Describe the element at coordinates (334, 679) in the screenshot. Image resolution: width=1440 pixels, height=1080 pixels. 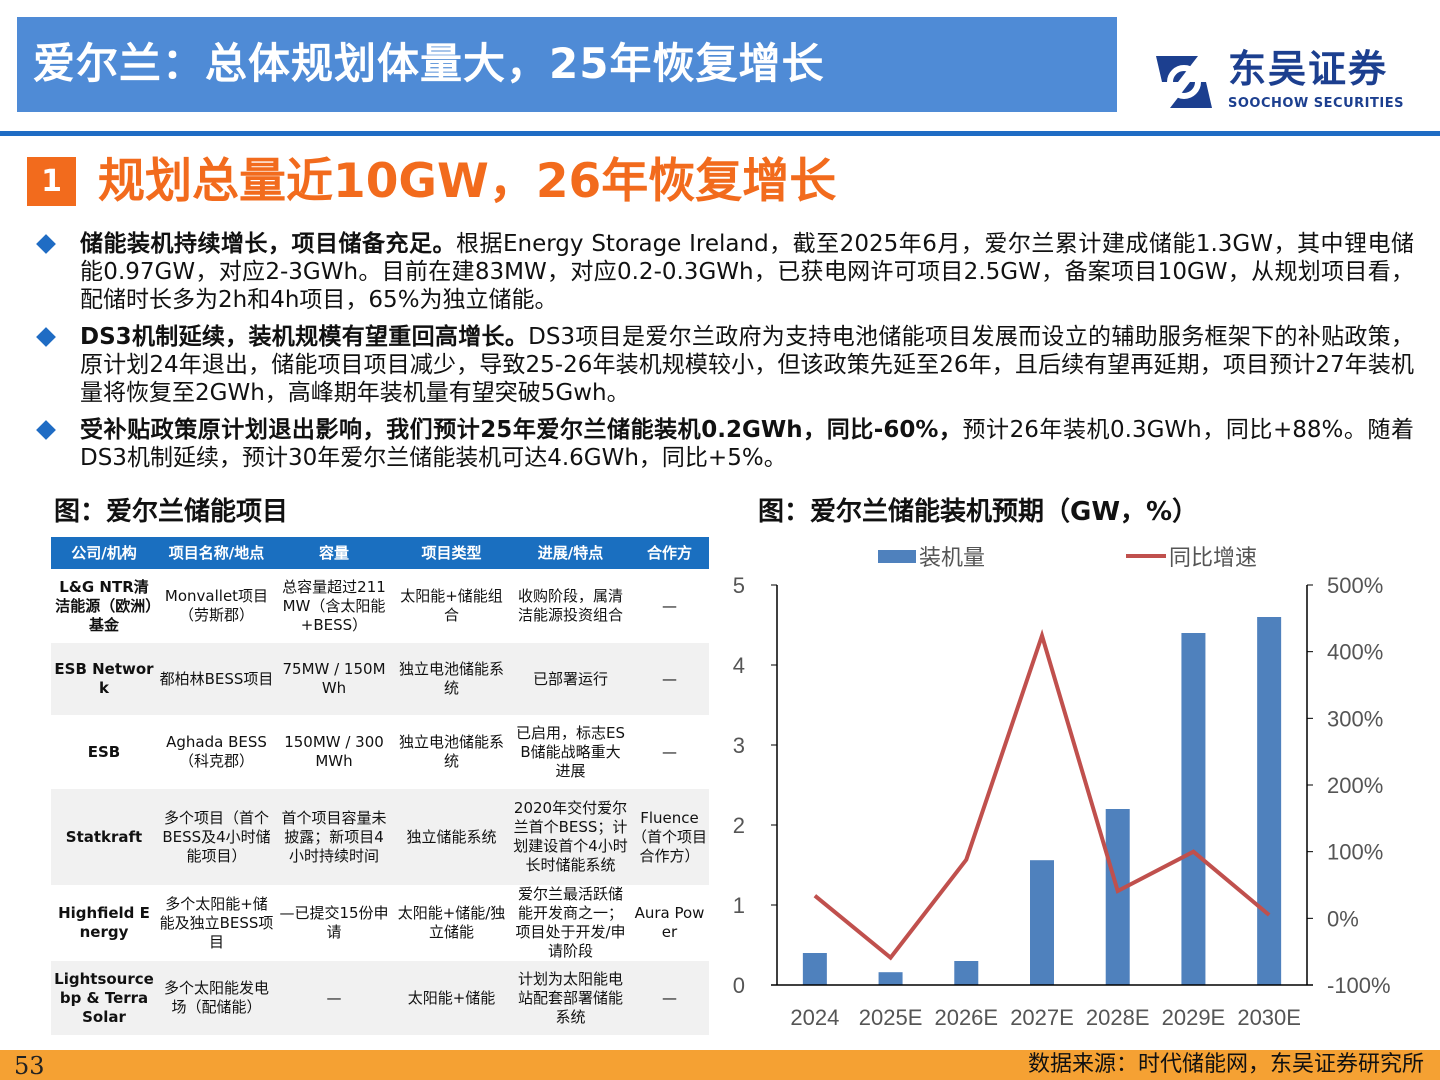
I see `table-cell: 75MW / 150MWh` at that location.